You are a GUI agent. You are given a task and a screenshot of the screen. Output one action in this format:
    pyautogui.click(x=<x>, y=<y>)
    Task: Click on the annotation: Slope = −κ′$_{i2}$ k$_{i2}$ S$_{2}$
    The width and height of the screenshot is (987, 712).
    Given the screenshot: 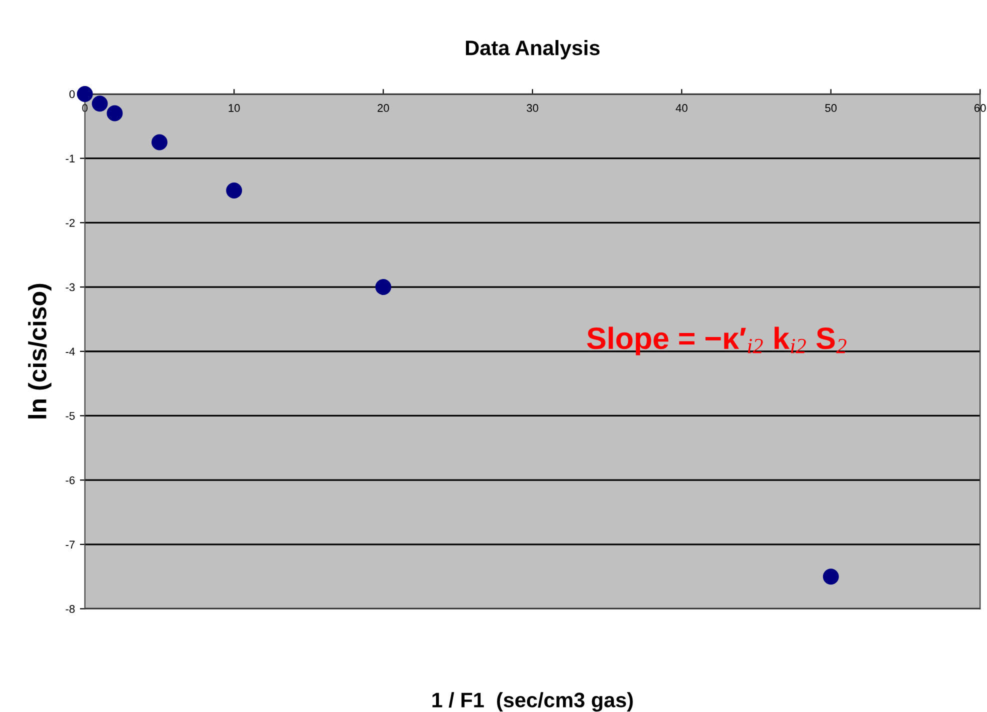 What is the action you would take?
    pyautogui.click(x=716, y=341)
    